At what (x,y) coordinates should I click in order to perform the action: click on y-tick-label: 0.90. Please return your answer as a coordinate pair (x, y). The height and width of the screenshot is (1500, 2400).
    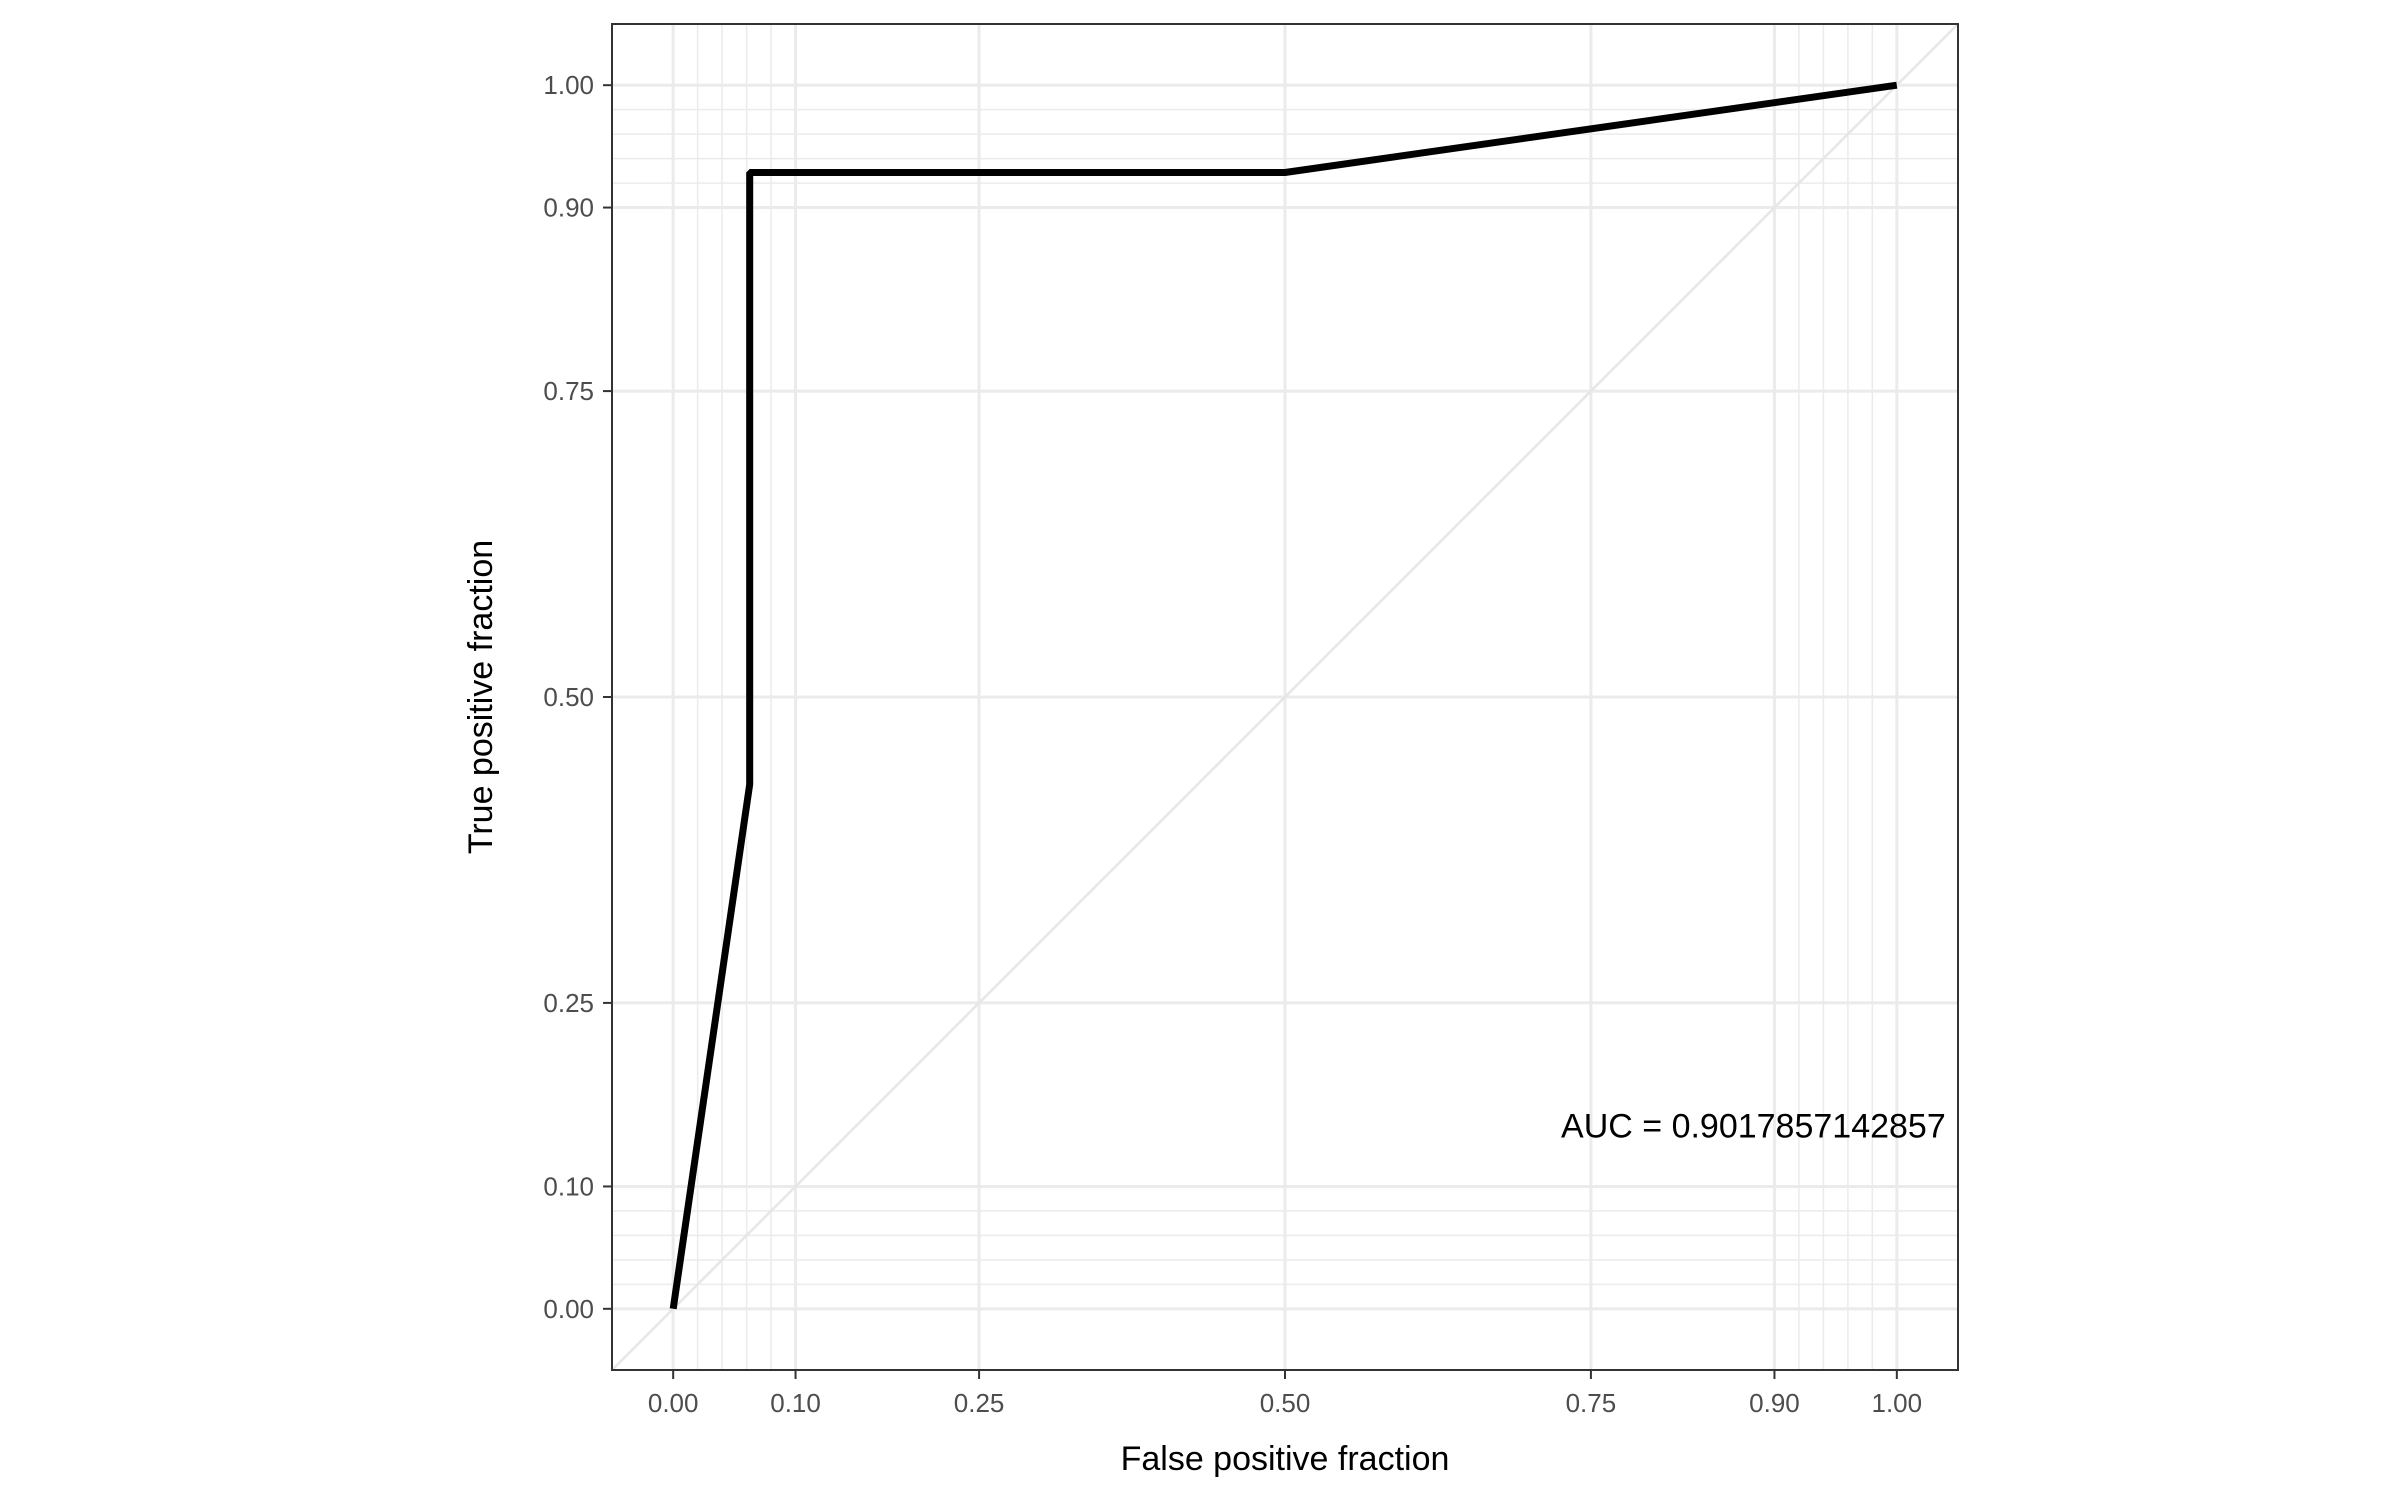
    Looking at the image, I should click on (568, 208).